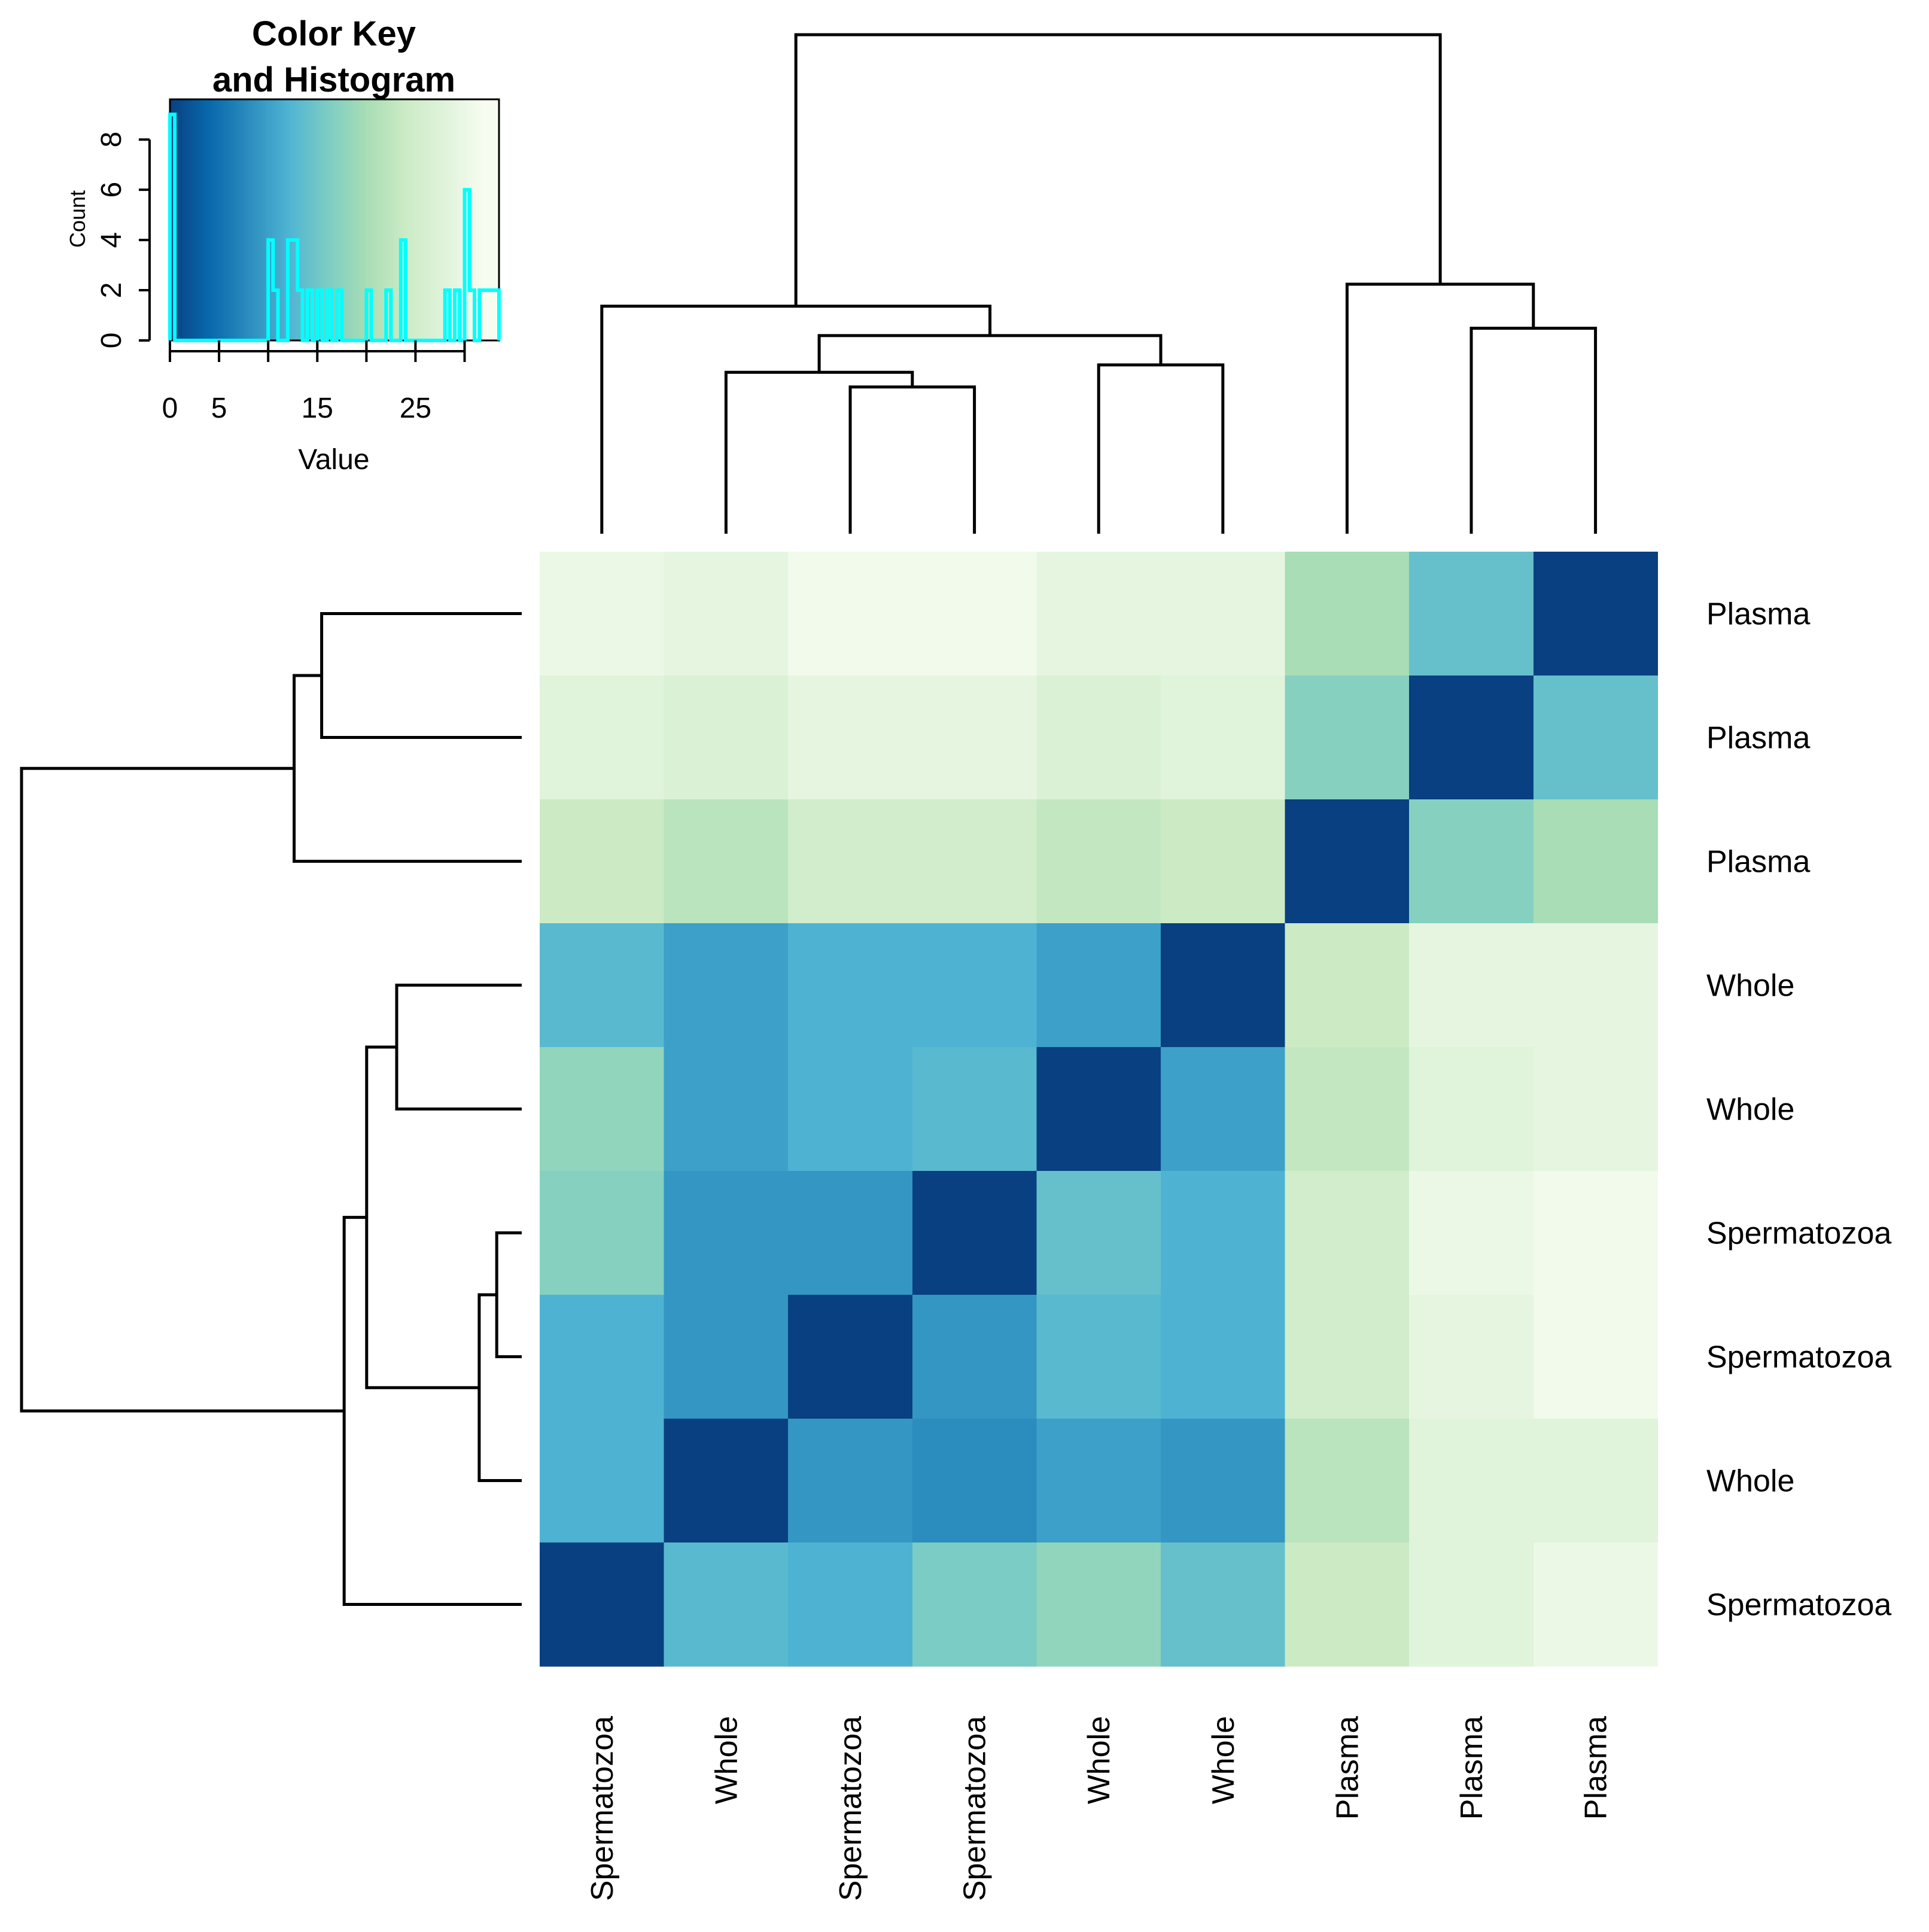 Image resolution: width=1929 pixels, height=1932 pixels. Describe the element at coordinates (602, 985) in the screenshot. I see `heatmap-cell-r3-c0` at that location.